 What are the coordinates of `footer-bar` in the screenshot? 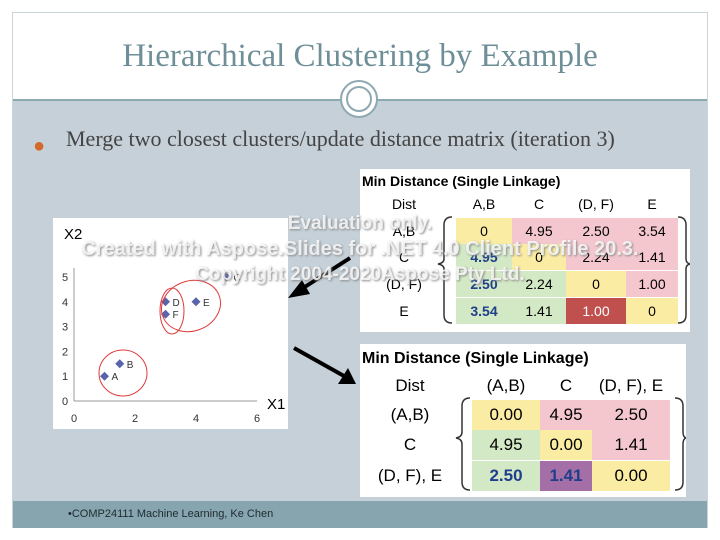 It's located at (360, 514).